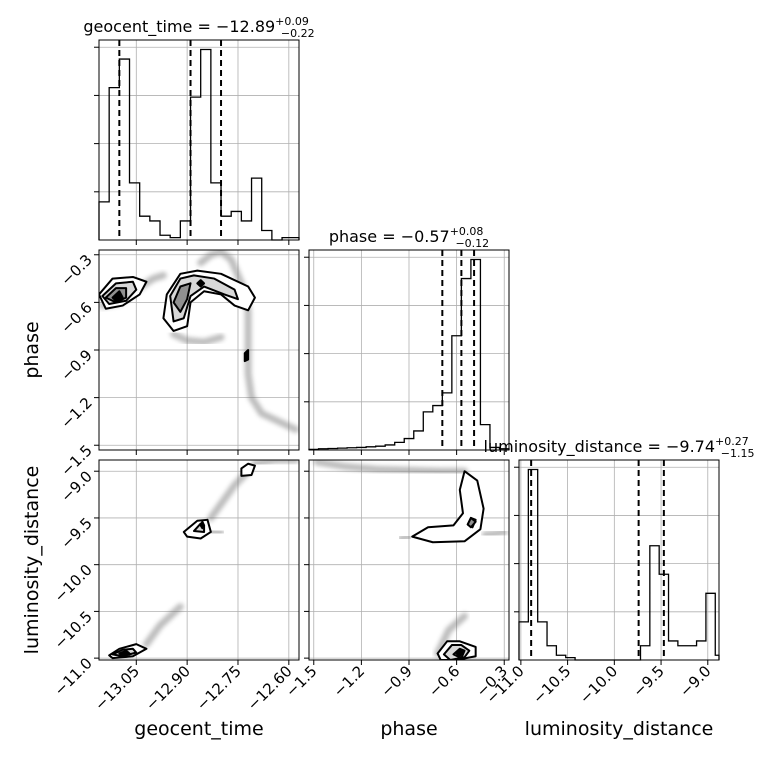 This screenshot has height=760, width=760. Describe the element at coordinates (73, 676) in the screenshot. I see `panel-geocent_time-vs-luminosity_distance-ytick-label-0: −11.0` at that location.